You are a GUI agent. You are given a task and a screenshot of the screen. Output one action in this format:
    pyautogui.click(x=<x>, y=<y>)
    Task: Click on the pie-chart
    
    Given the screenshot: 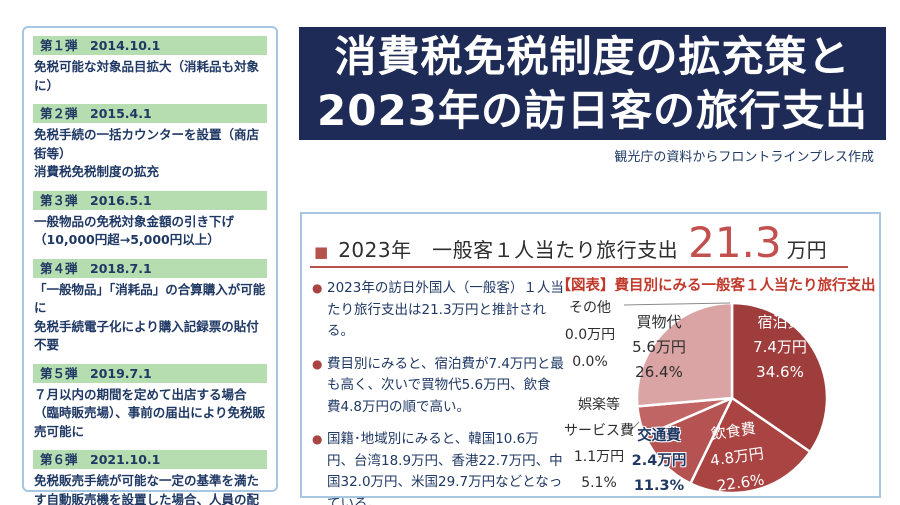 What is the action you would take?
    pyautogui.click(x=726, y=398)
    